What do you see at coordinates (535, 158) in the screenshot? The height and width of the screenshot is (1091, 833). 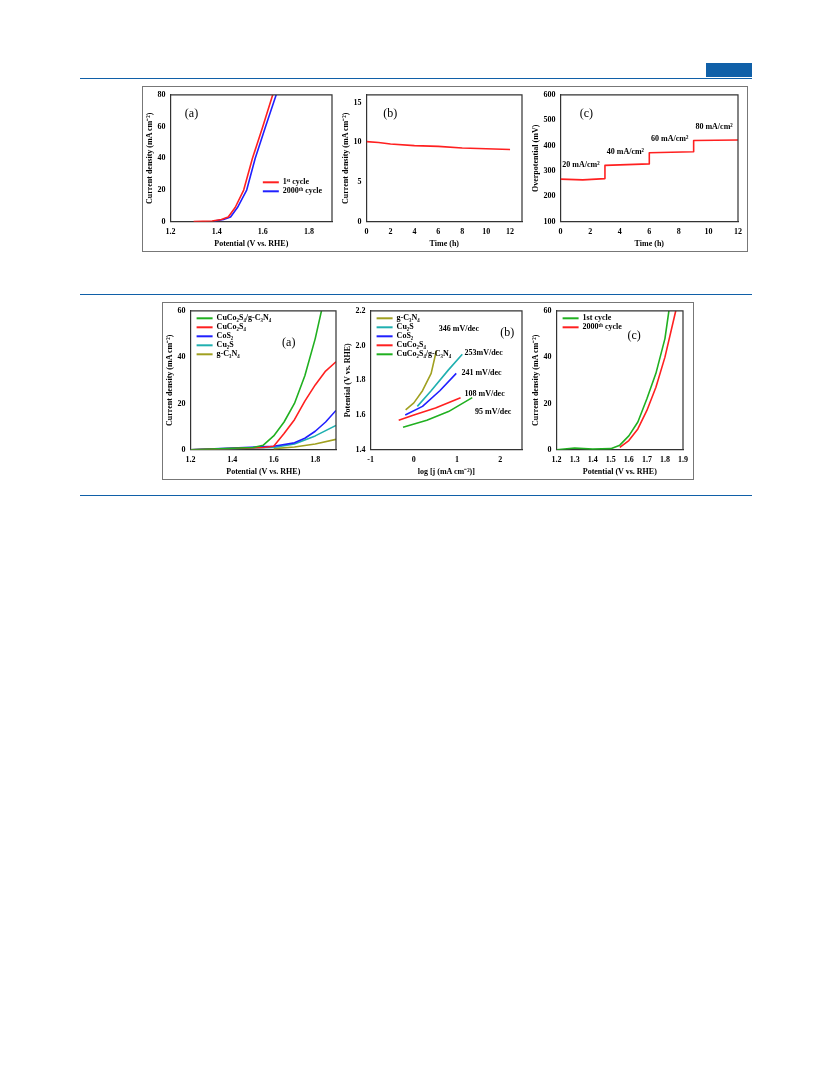 I see `y-axis-title: Overpotential (mV)` at bounding box center [535, 158].